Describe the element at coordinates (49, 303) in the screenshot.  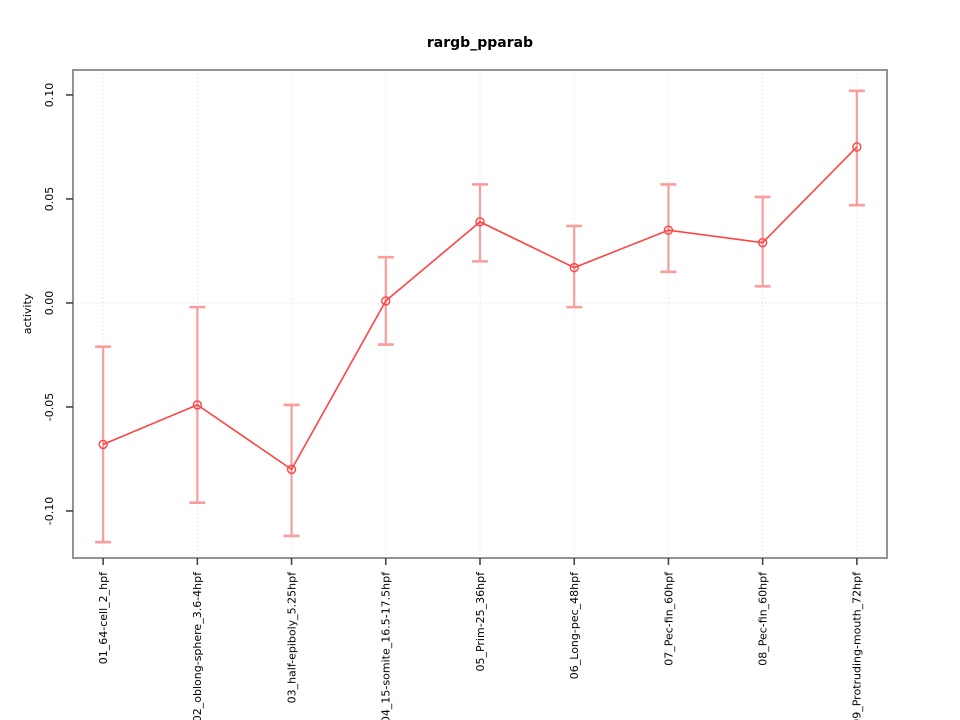
I see `y-tick-label: 0.00` at that location.